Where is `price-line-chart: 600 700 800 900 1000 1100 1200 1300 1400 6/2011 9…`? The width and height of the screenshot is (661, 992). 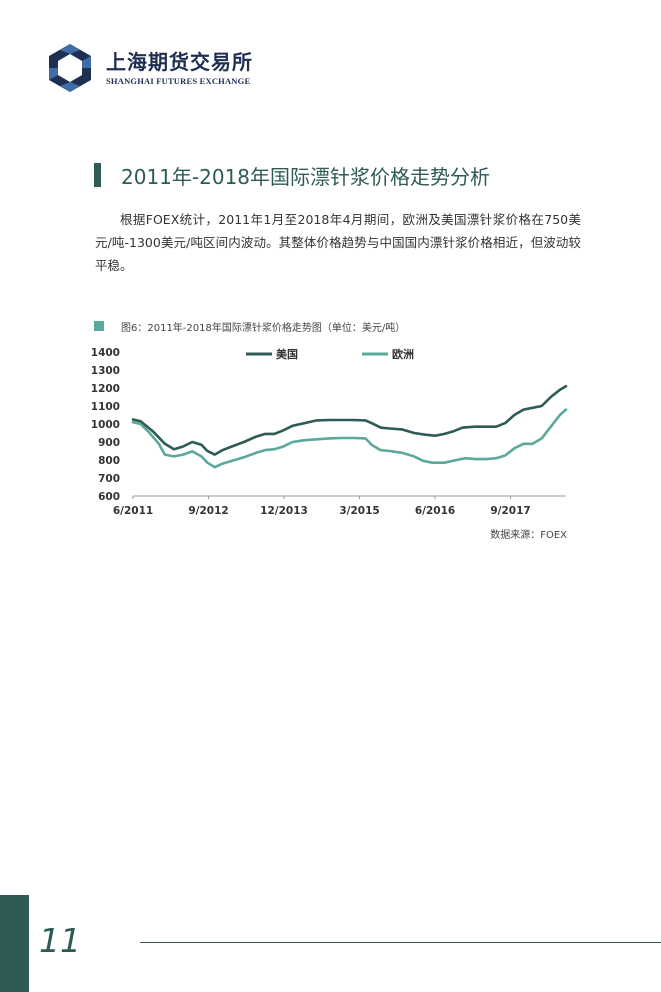
price-line-chart: 600 700 800 900 1000 1100 1200 1300 1400 6/2011 9… is located at coordinates (329, 432).